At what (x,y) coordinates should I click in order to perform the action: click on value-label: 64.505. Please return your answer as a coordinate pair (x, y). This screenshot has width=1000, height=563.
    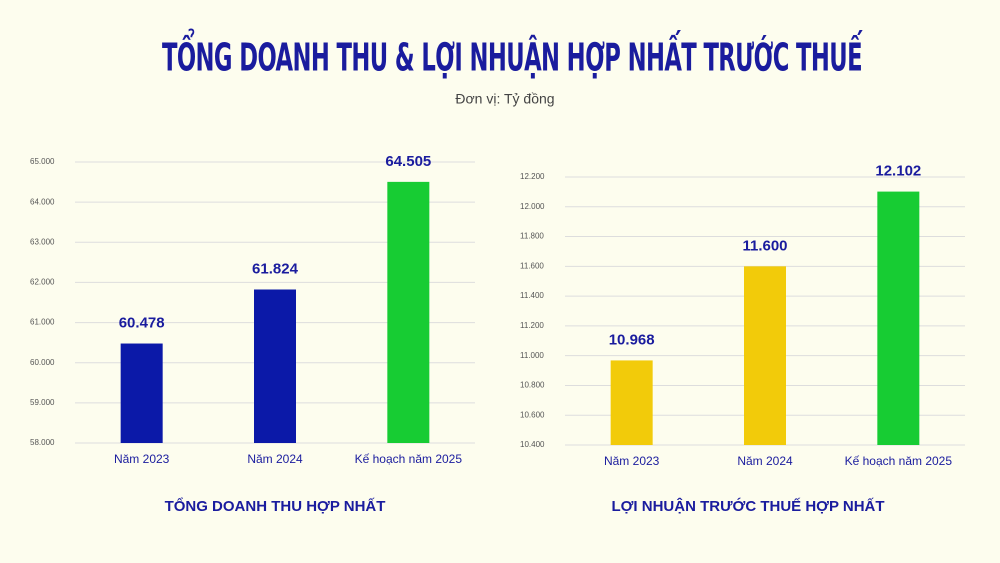
    Looking at the image, I should click on (408, 161).